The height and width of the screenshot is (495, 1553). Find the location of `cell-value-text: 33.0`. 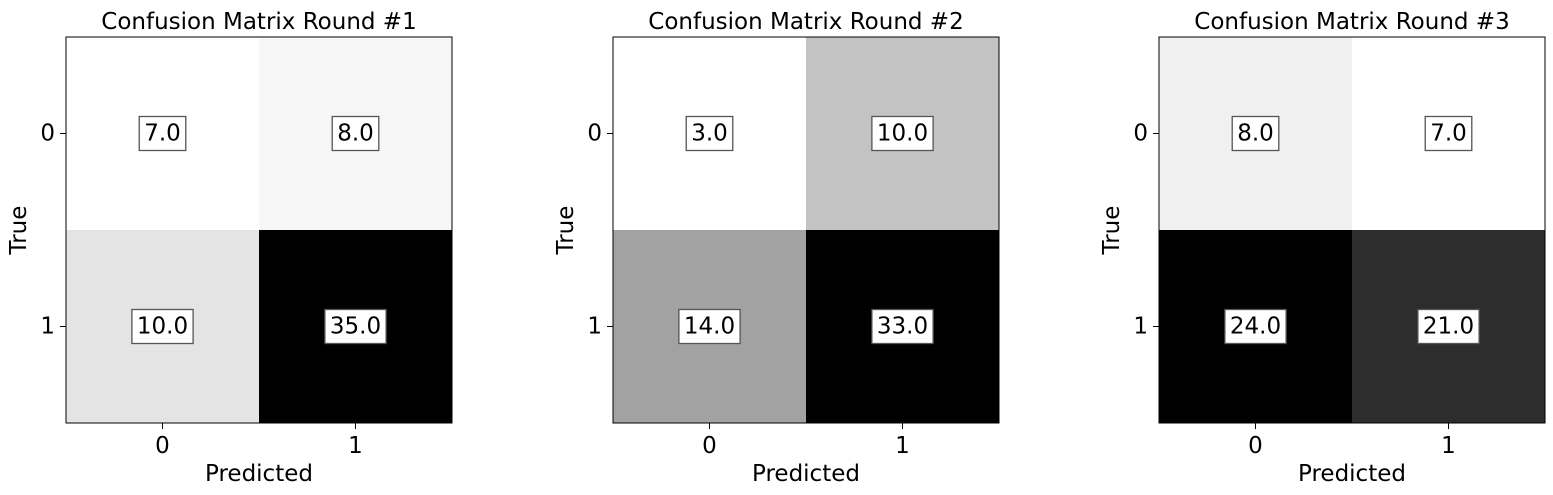

cell-value-text: 33.0 is located at coordinates (902, 327).